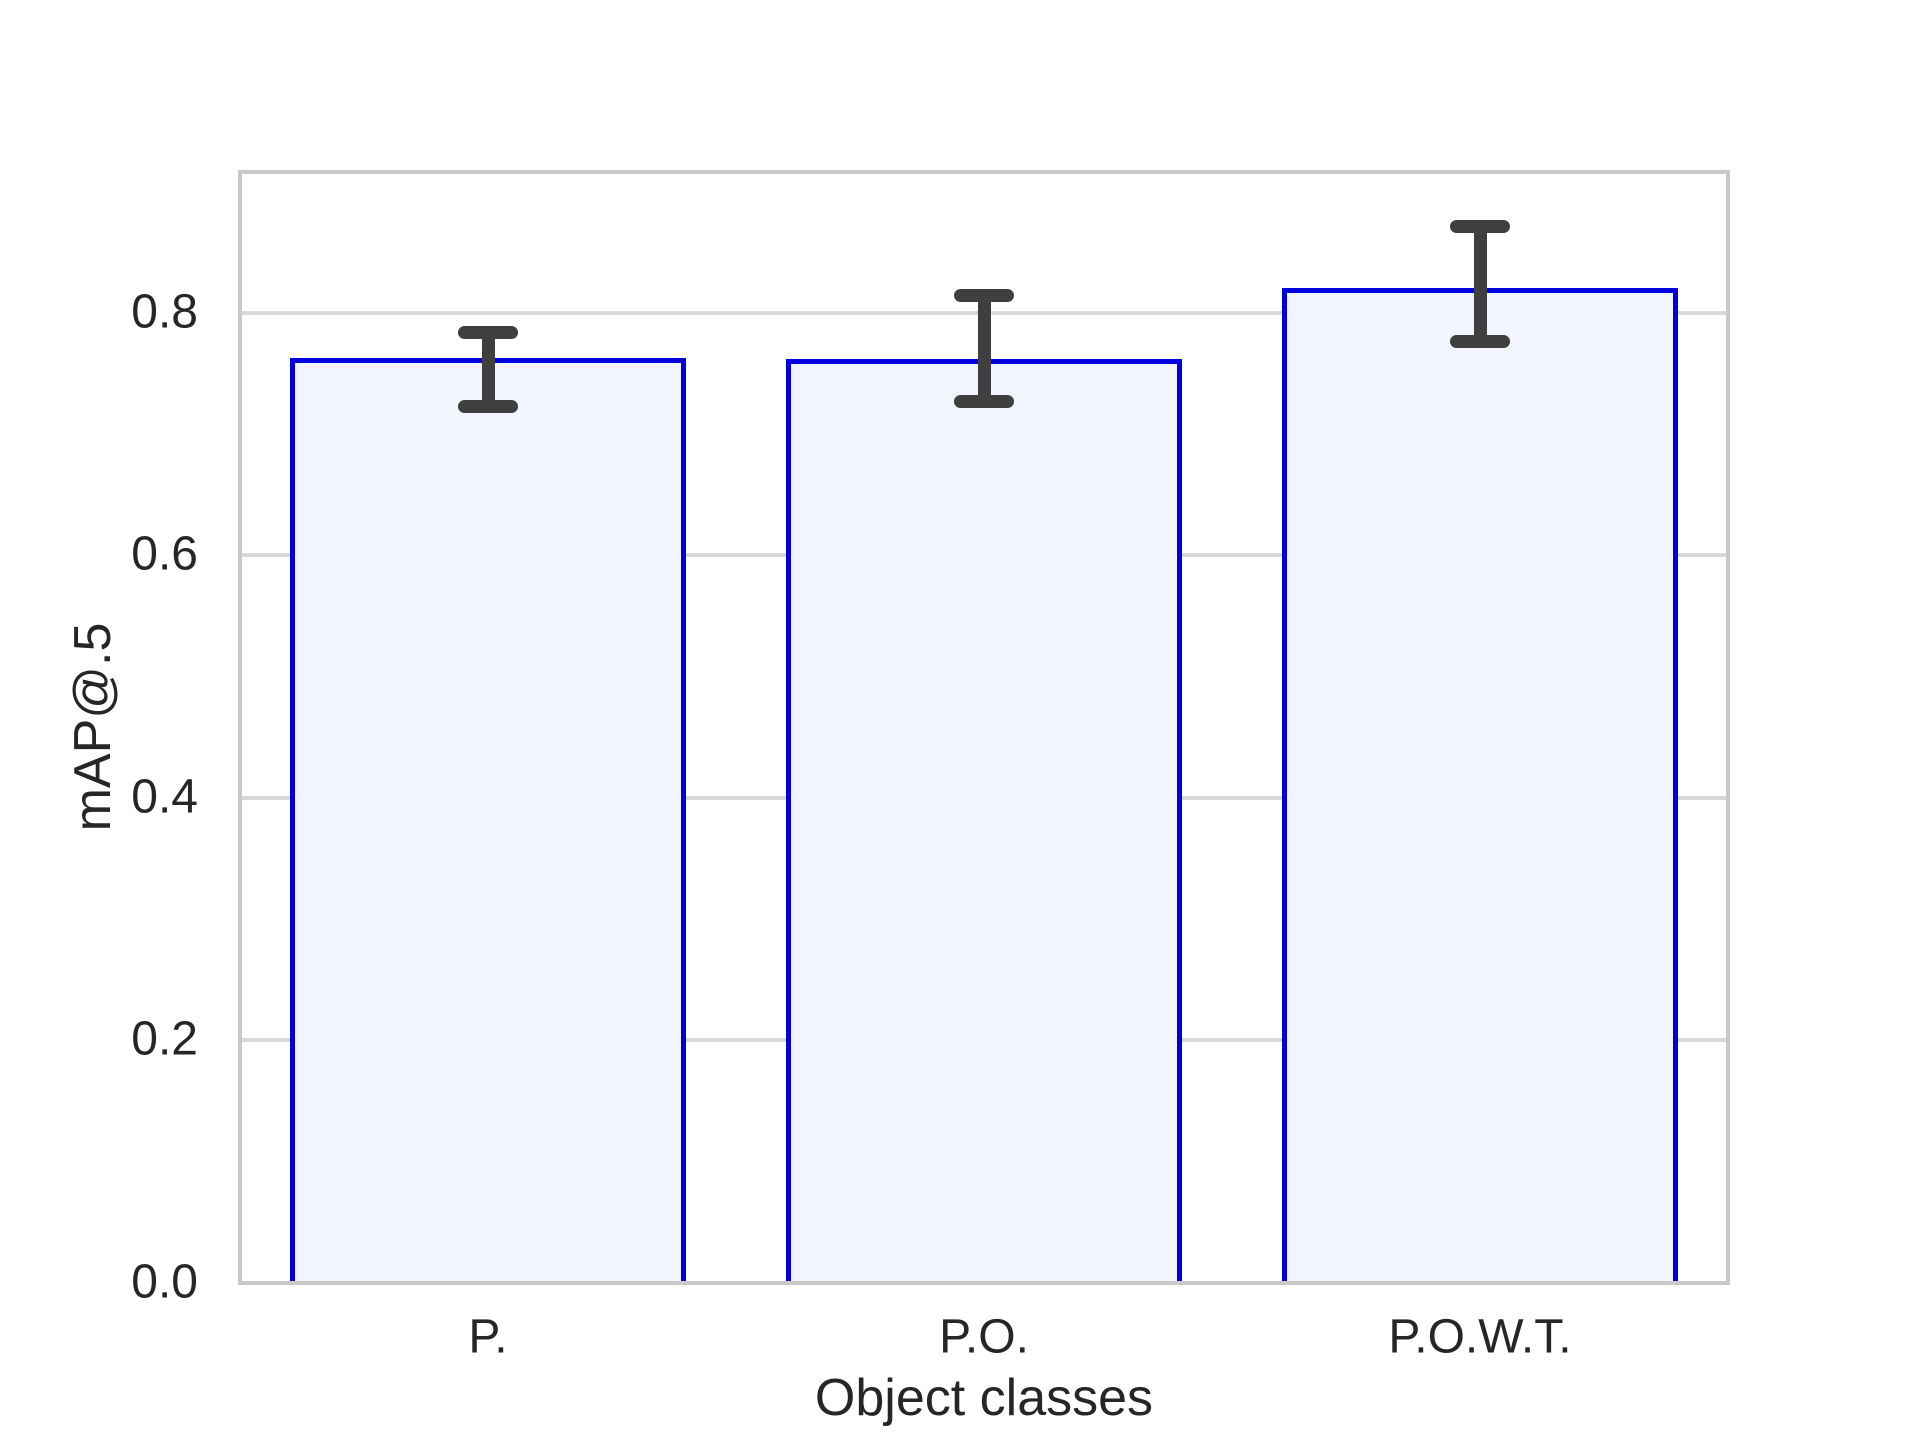  What do you see at coordinates (984, 1337) in the screenshot?
I see `x-tick-label-P.O.: P.O.` at bounding box center [984, 1337].